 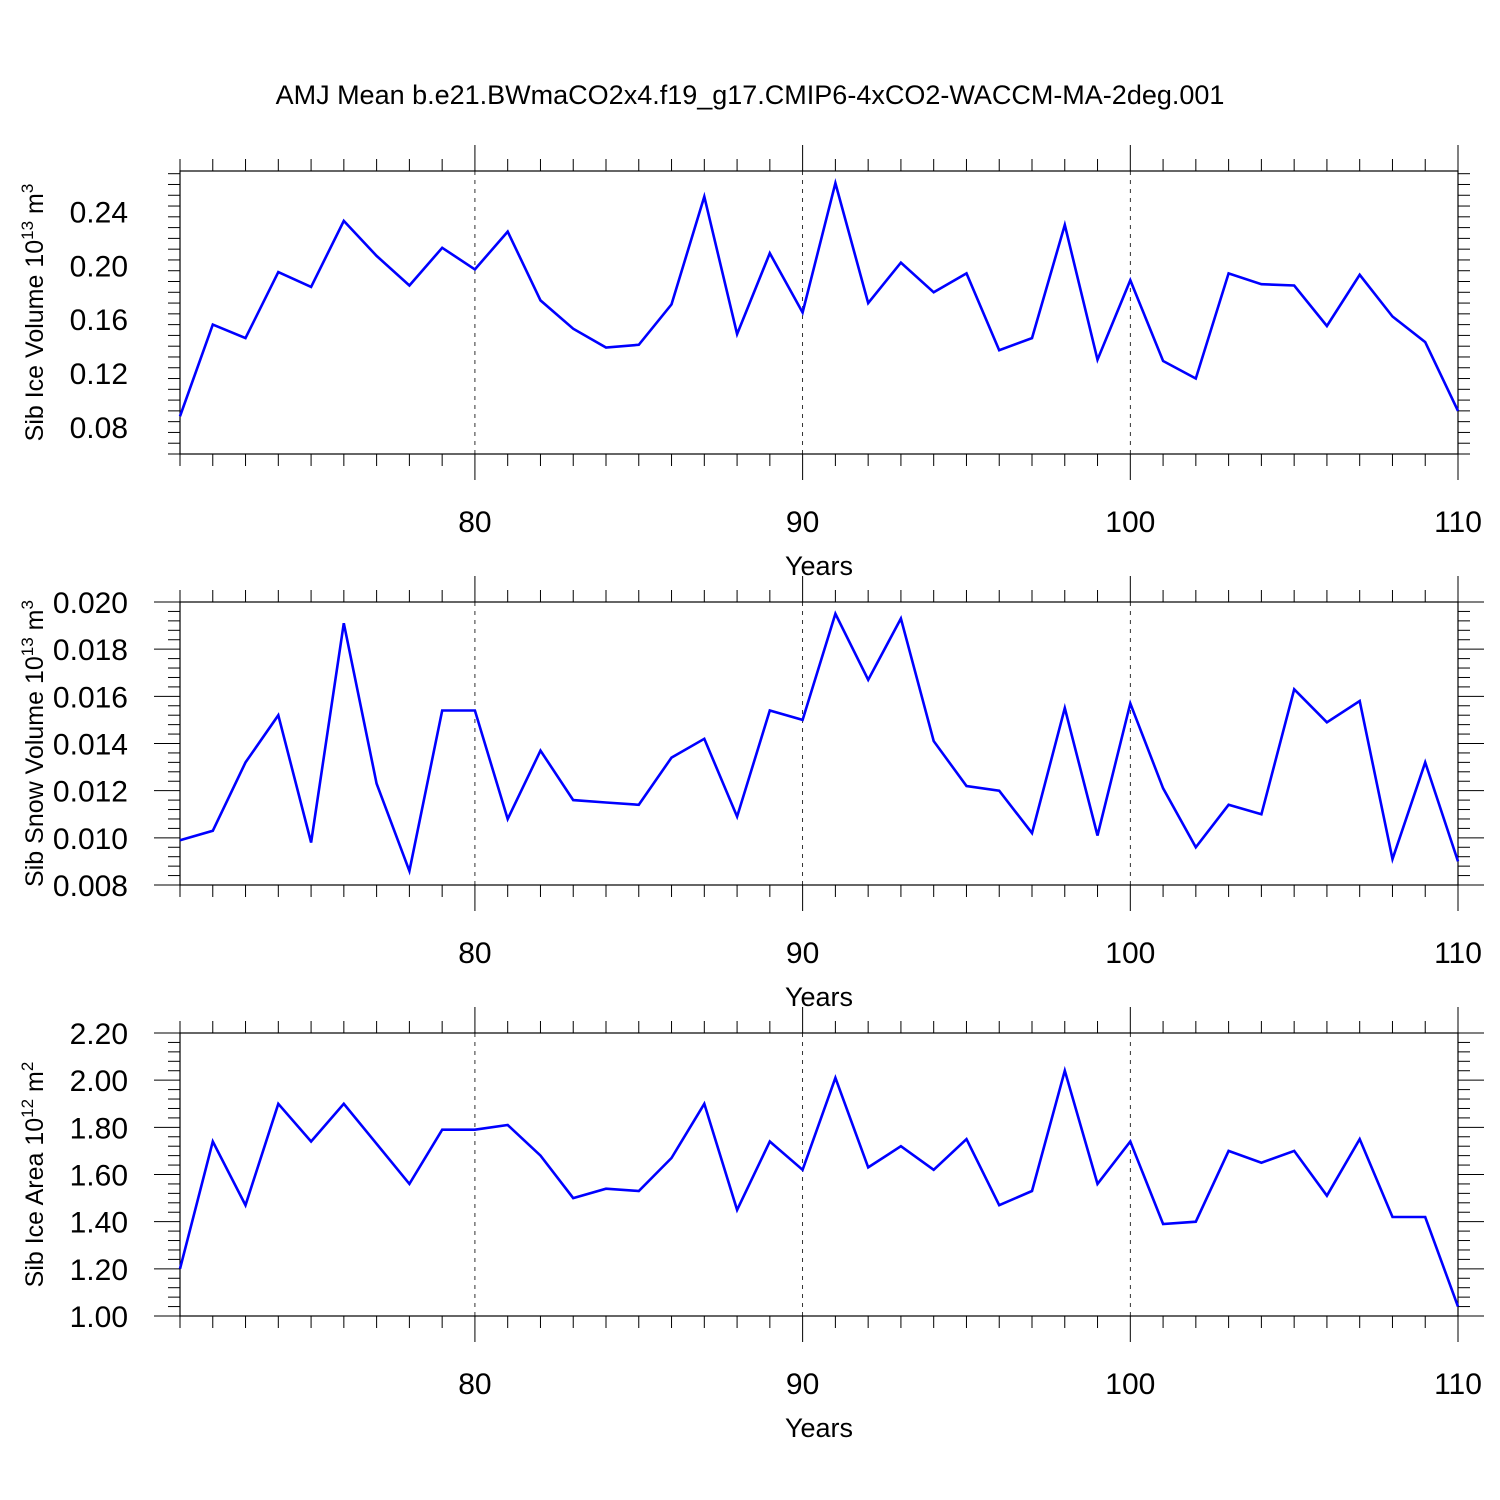 What do you see at coordinates (33, 1175) in the screenshot?
I see `y-axis-label: Sib Ice Area 1012 m2` at bounding box center [33, 1175].